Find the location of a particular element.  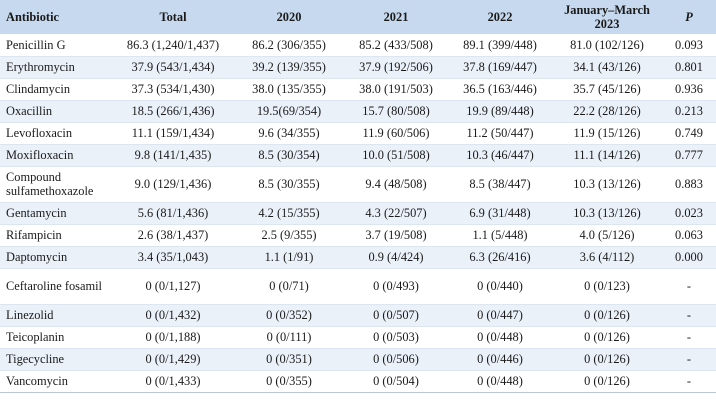

antibiotic-cell: Penicillin G is located at coordinates (36, 44).